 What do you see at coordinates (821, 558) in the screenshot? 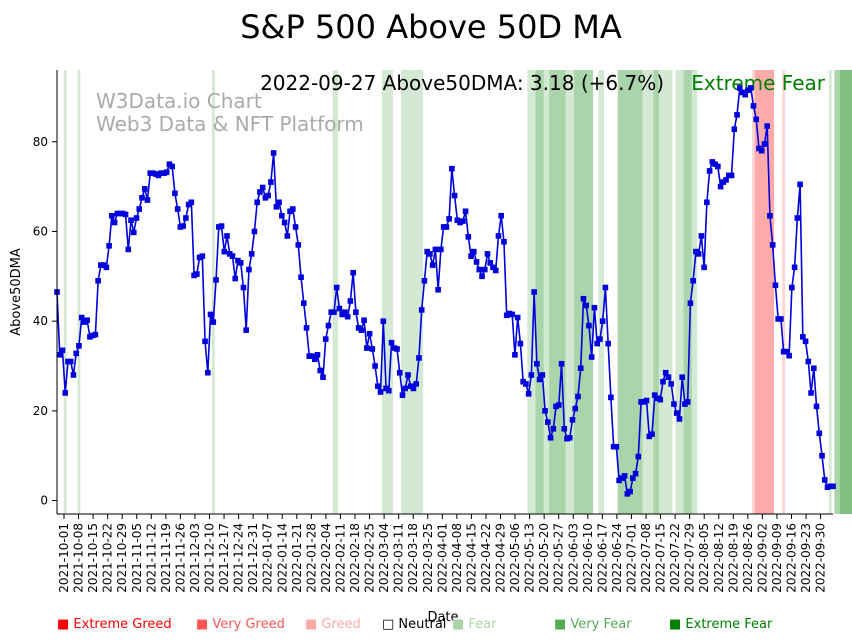
I see `x-tick-label: 2022-09-30` at bounding box center [821, 558].